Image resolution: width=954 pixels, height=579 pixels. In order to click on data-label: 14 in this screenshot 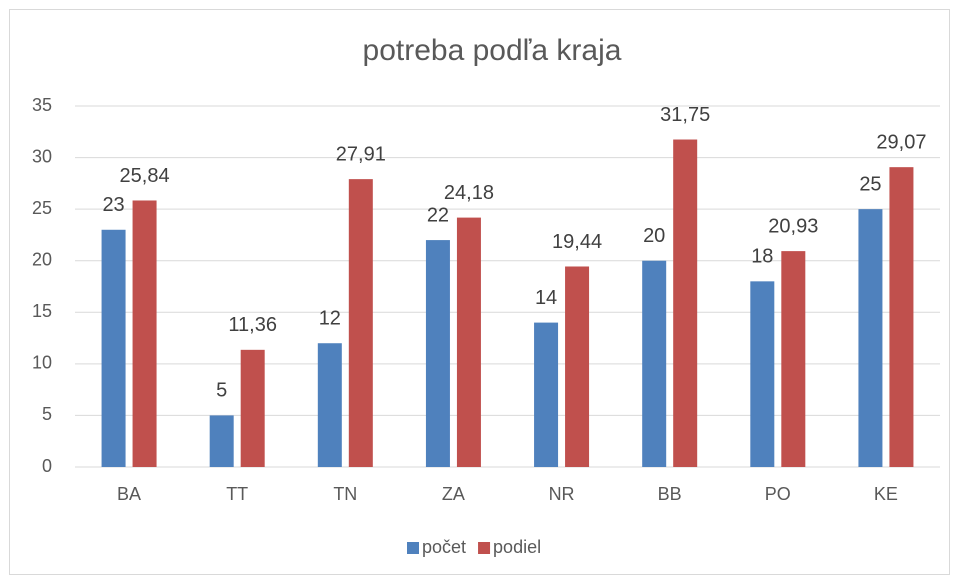, I will do `click(546, 298)`.